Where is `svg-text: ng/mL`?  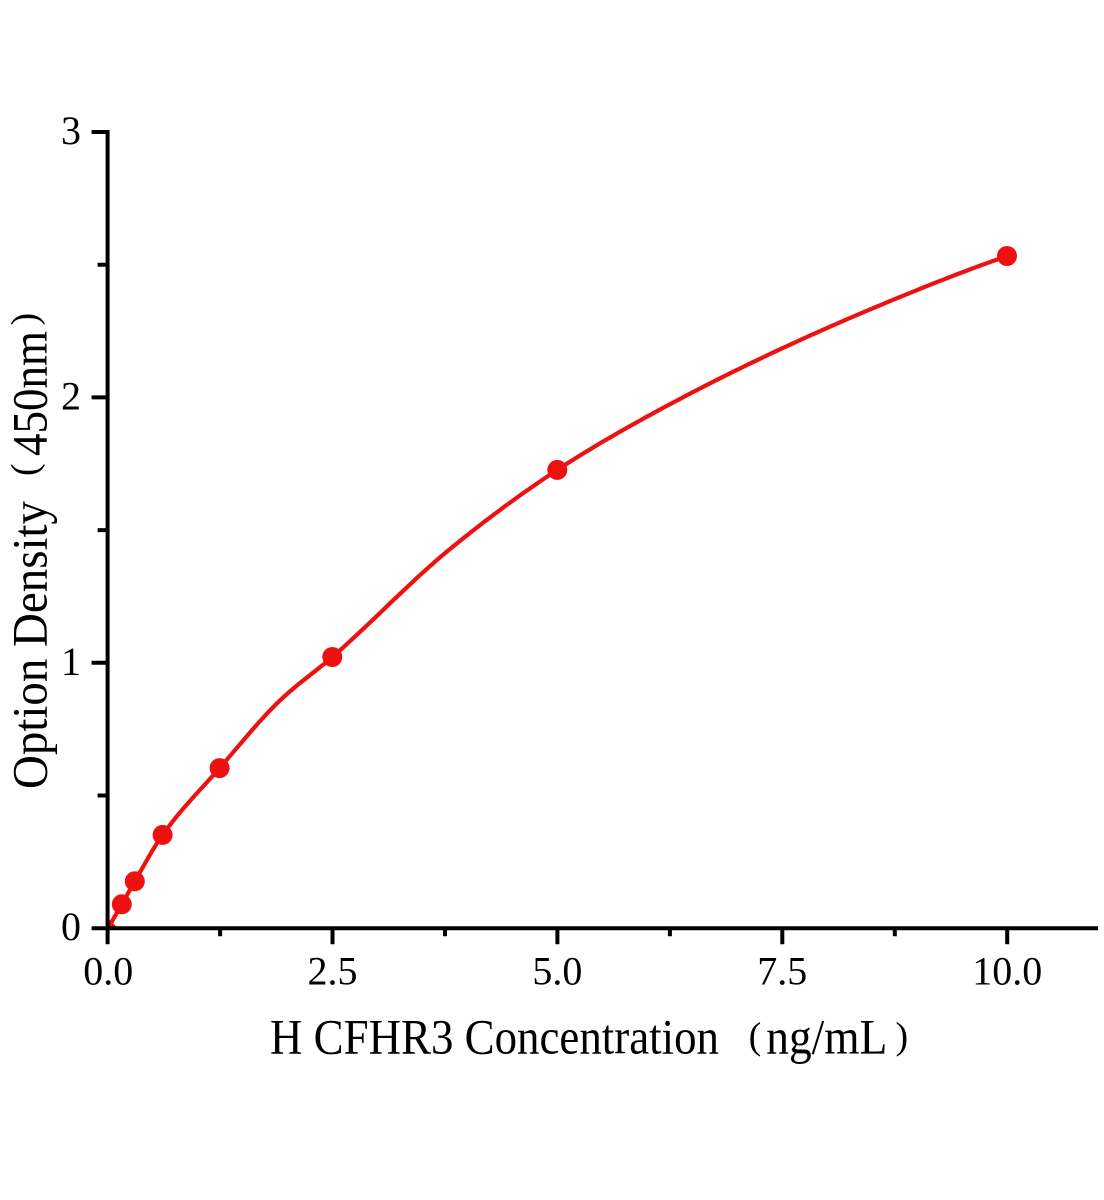
svg-text: ng/mL is located at coordinates (826, 1037).